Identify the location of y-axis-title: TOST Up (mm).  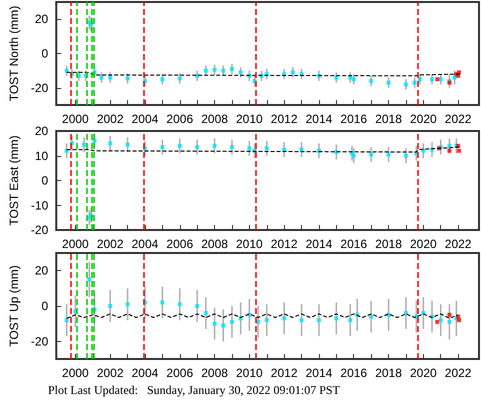
(14, 306).